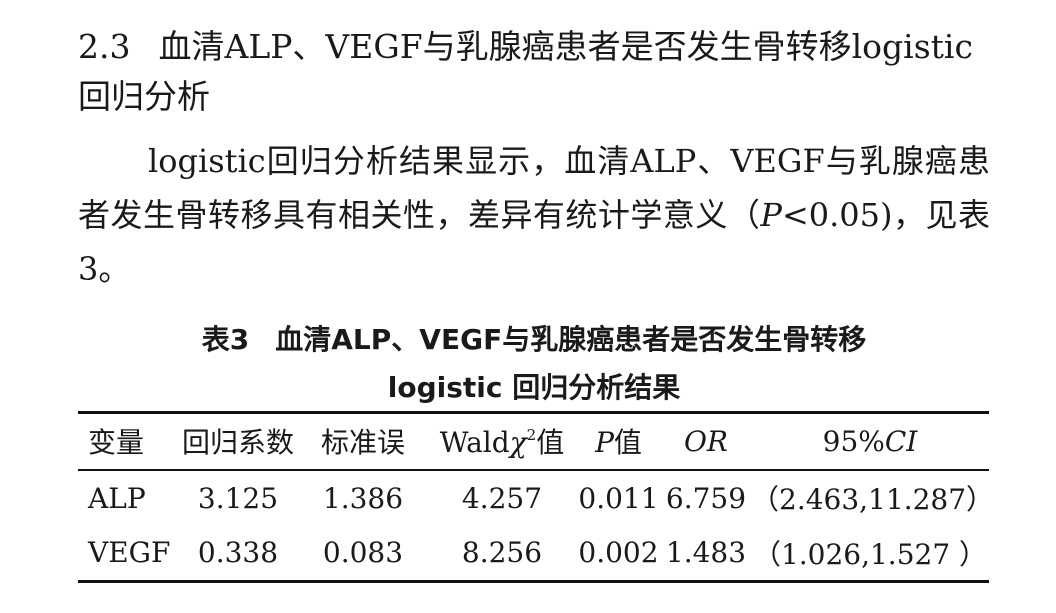 Image resolution: width=1056 pixels, height=613 pixels. What do you see at coordinates (128, 441) in the screenshot?
I see `header-variable: 变量` at bounding box center [128, 441].